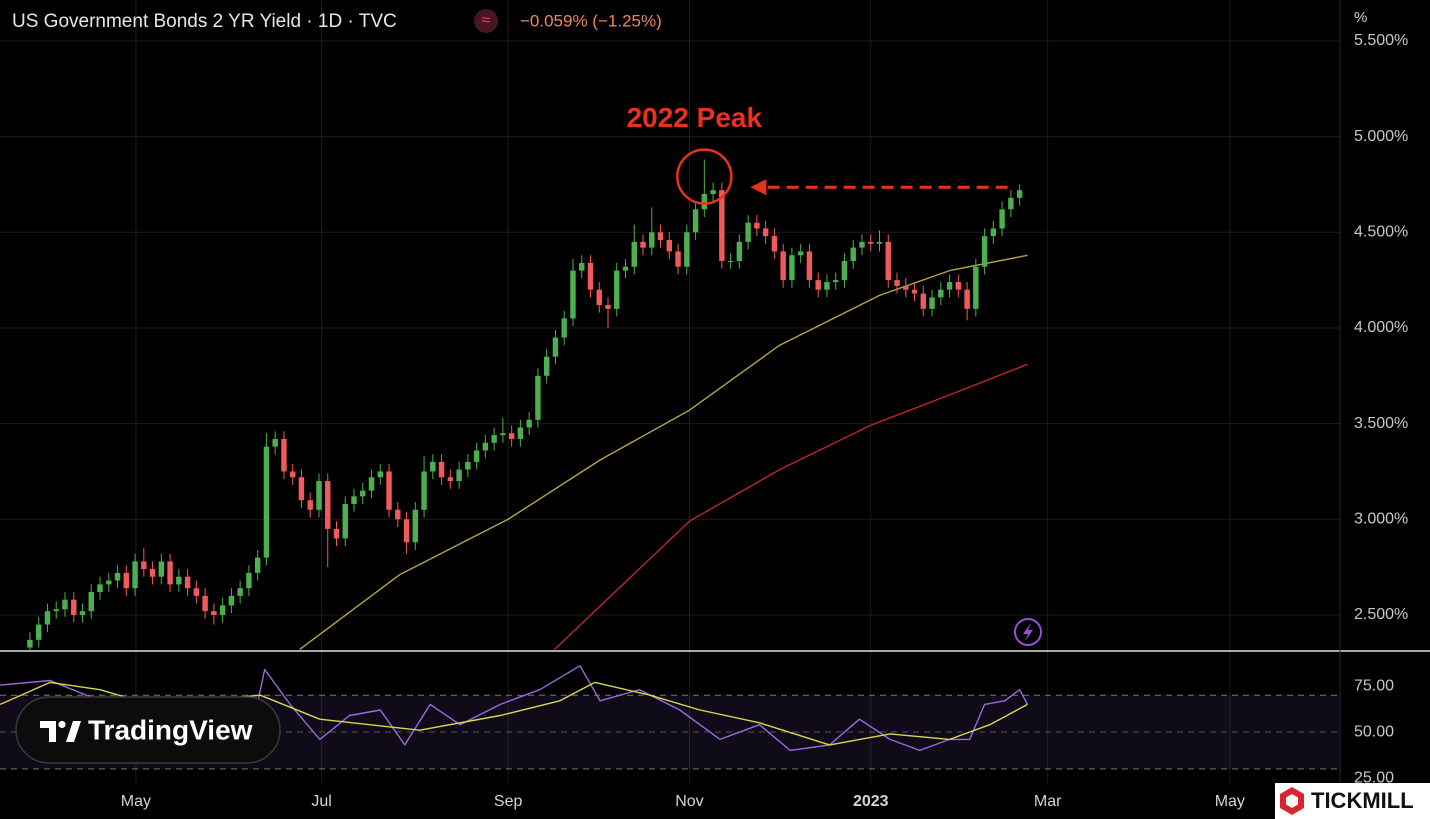 This screenshot has width=1430, height=819. I want to click on peak-arrow-head, so click(758, 187).